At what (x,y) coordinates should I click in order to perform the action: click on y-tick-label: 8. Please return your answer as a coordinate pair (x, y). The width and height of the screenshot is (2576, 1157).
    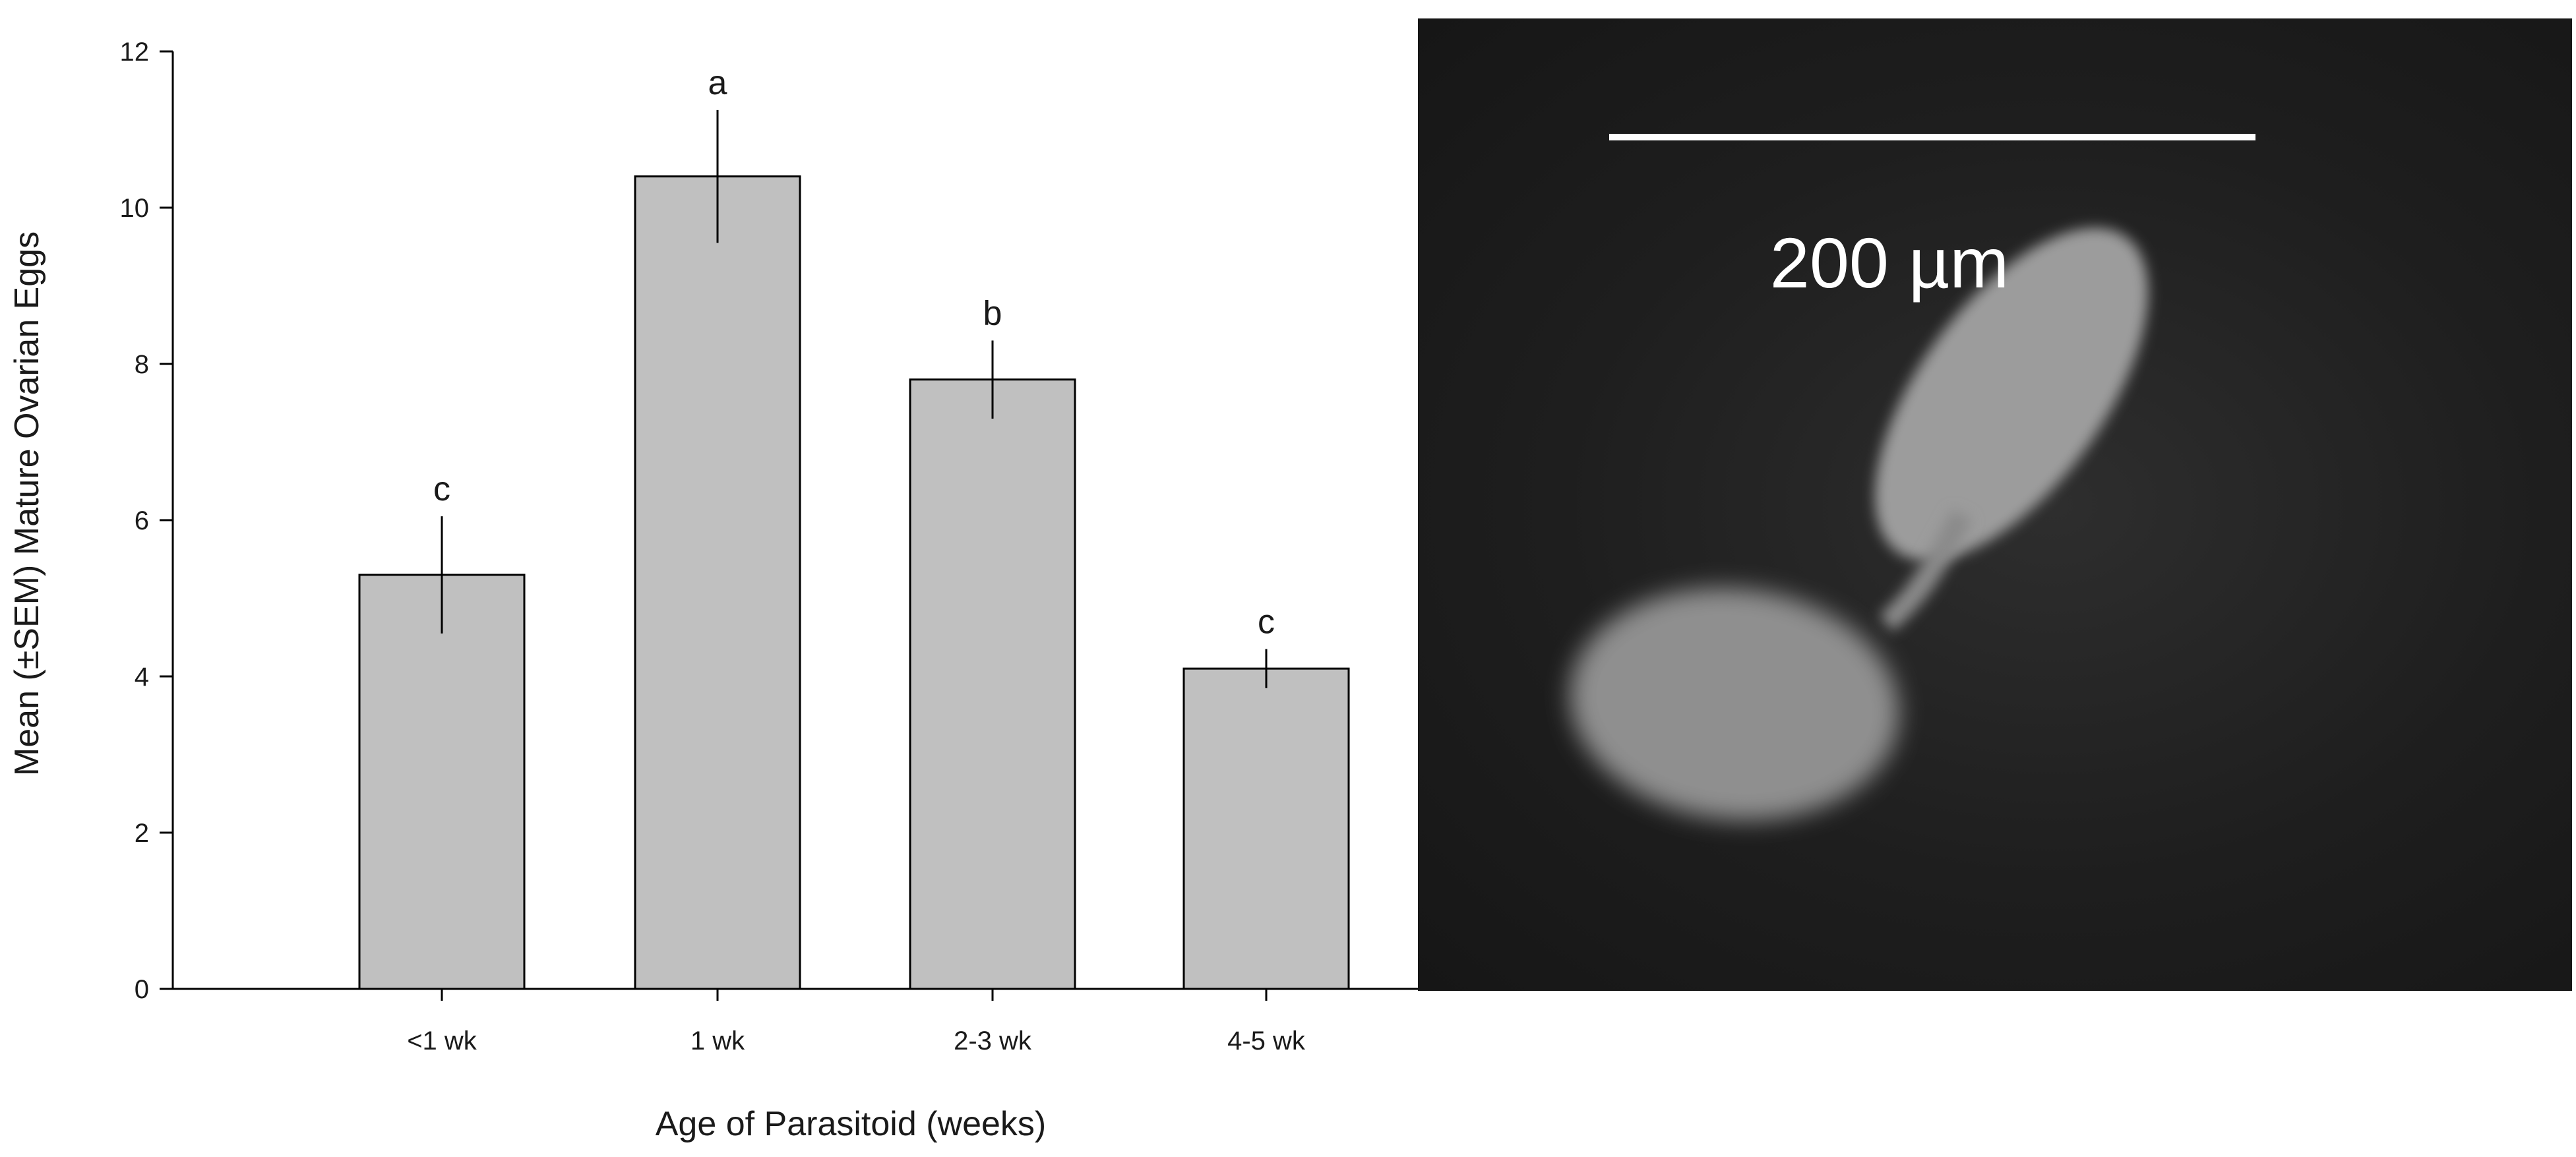
    Looking at the image, I should click on (142, 364).